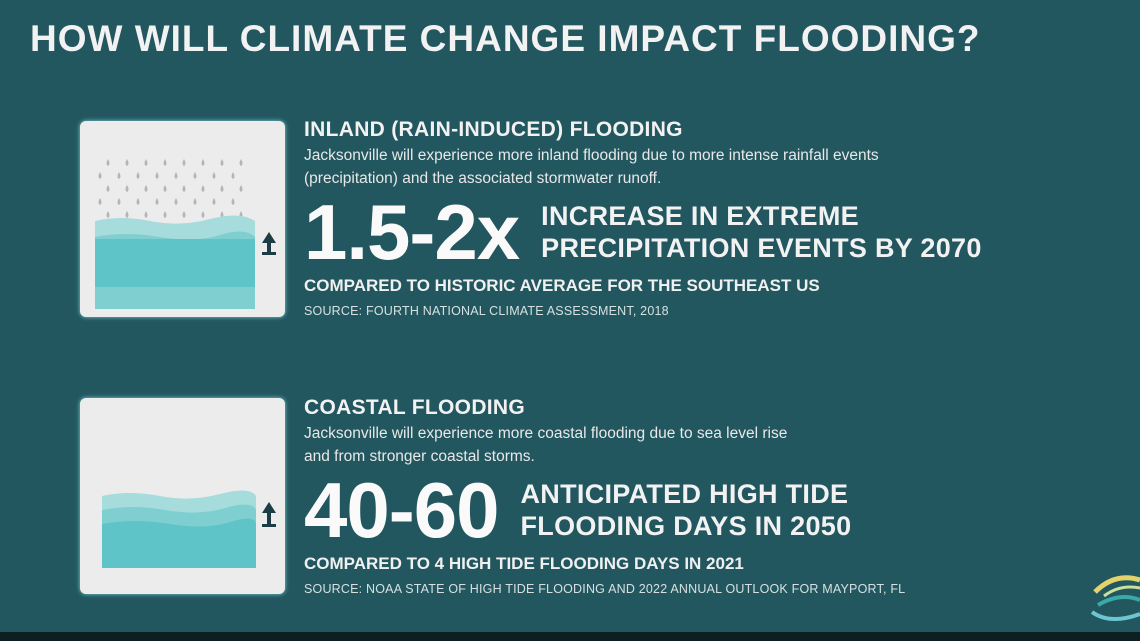 The height and width of the screenshot is (641, 1140). I want to click on inland-flooding-illustration, so click(182, 219).